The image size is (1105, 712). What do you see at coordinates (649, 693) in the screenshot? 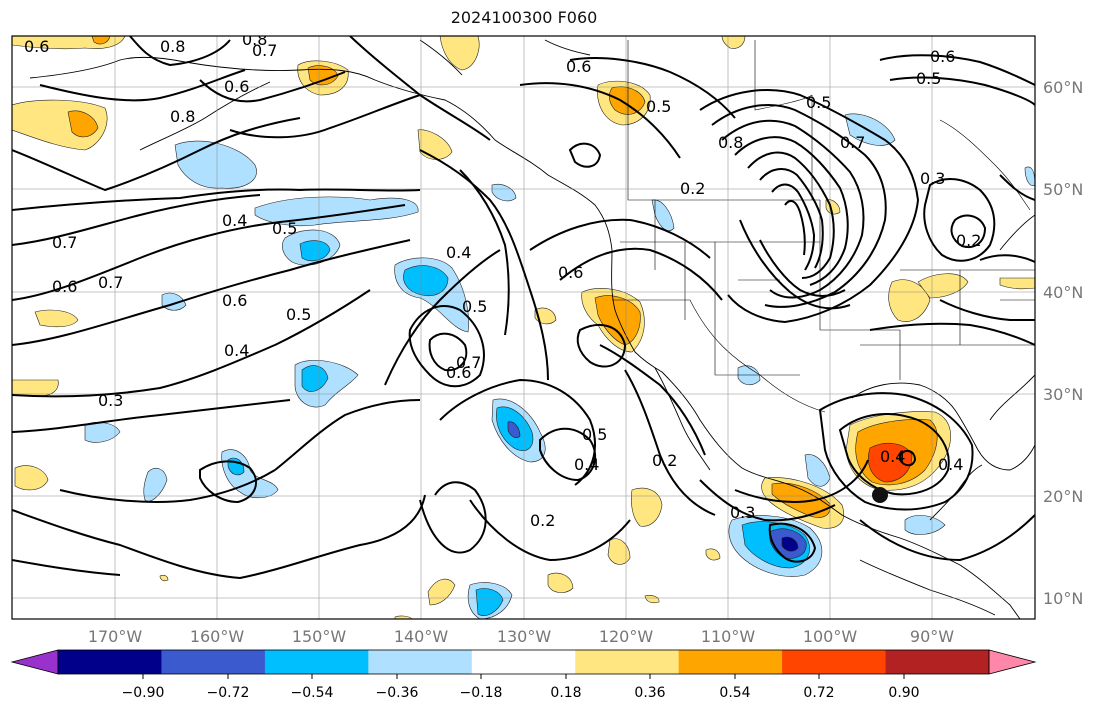
I see `colorbar-tick-label: 0.36` at bounding box center [649, 693].